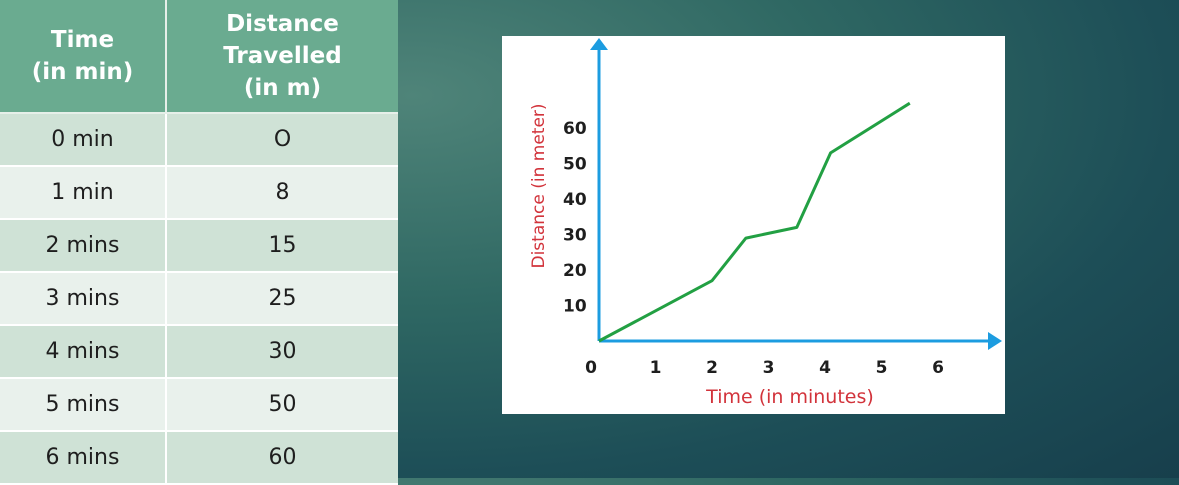  I want to click on x-tick-label: 6, so click(938, 368).